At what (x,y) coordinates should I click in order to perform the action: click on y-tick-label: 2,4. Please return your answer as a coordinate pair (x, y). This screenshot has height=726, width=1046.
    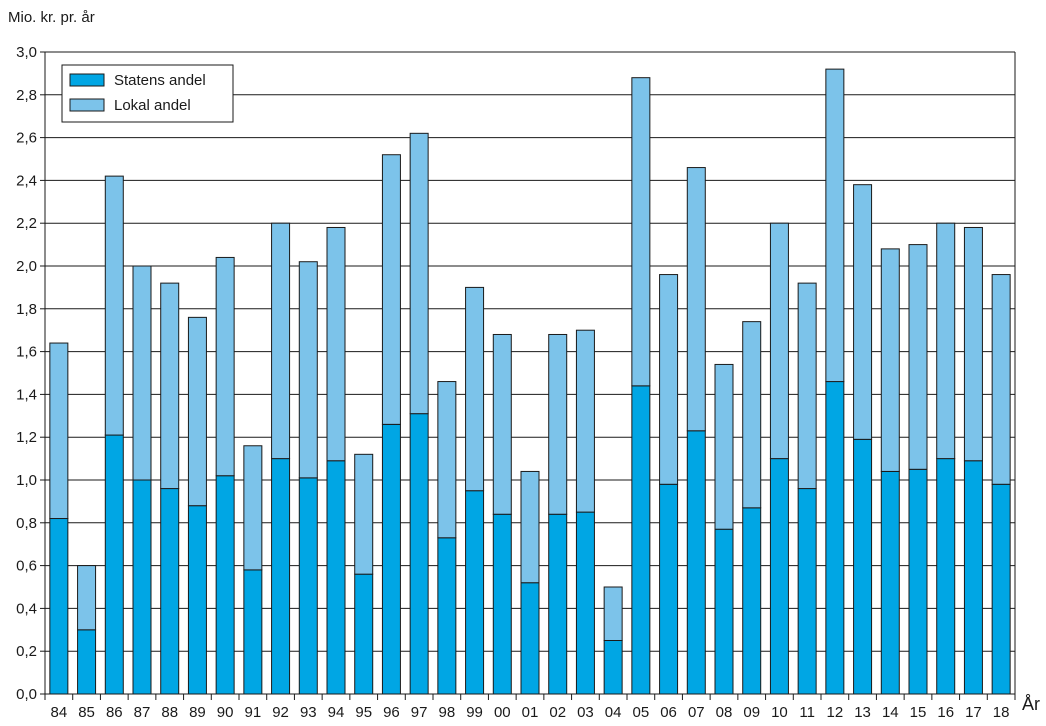
    Looking at the image, I should click on (26, 180).